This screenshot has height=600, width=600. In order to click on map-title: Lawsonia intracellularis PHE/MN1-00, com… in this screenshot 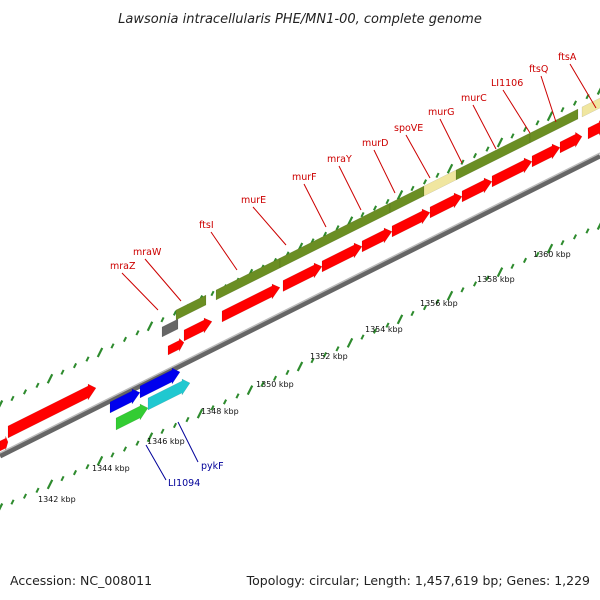, I will do `click(300, 19)`.